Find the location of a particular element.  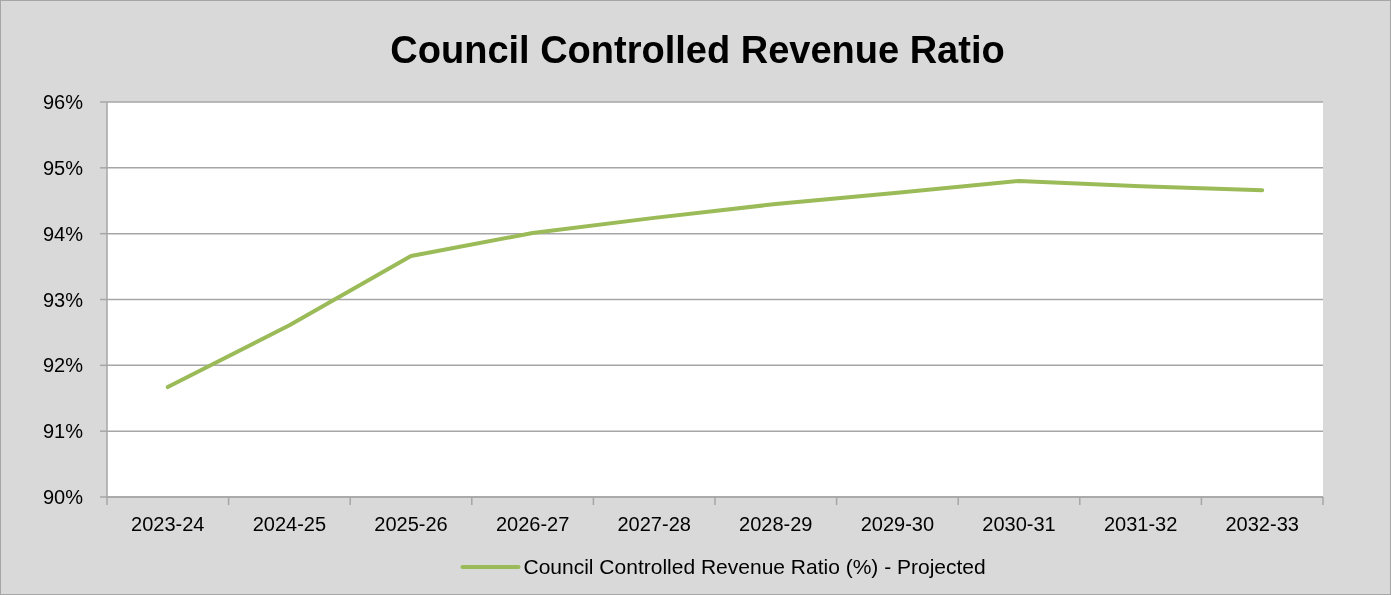

x-tick-label: 2031-32 is located at coordinates (1140, 524).